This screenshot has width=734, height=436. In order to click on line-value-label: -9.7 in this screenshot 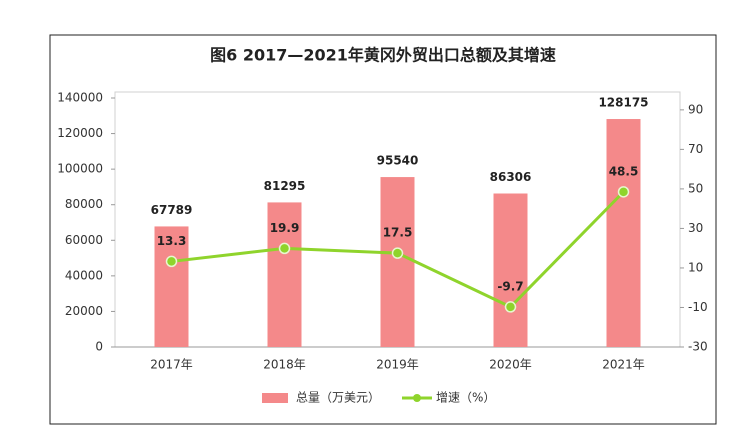, I will do `click(510, 286)`.